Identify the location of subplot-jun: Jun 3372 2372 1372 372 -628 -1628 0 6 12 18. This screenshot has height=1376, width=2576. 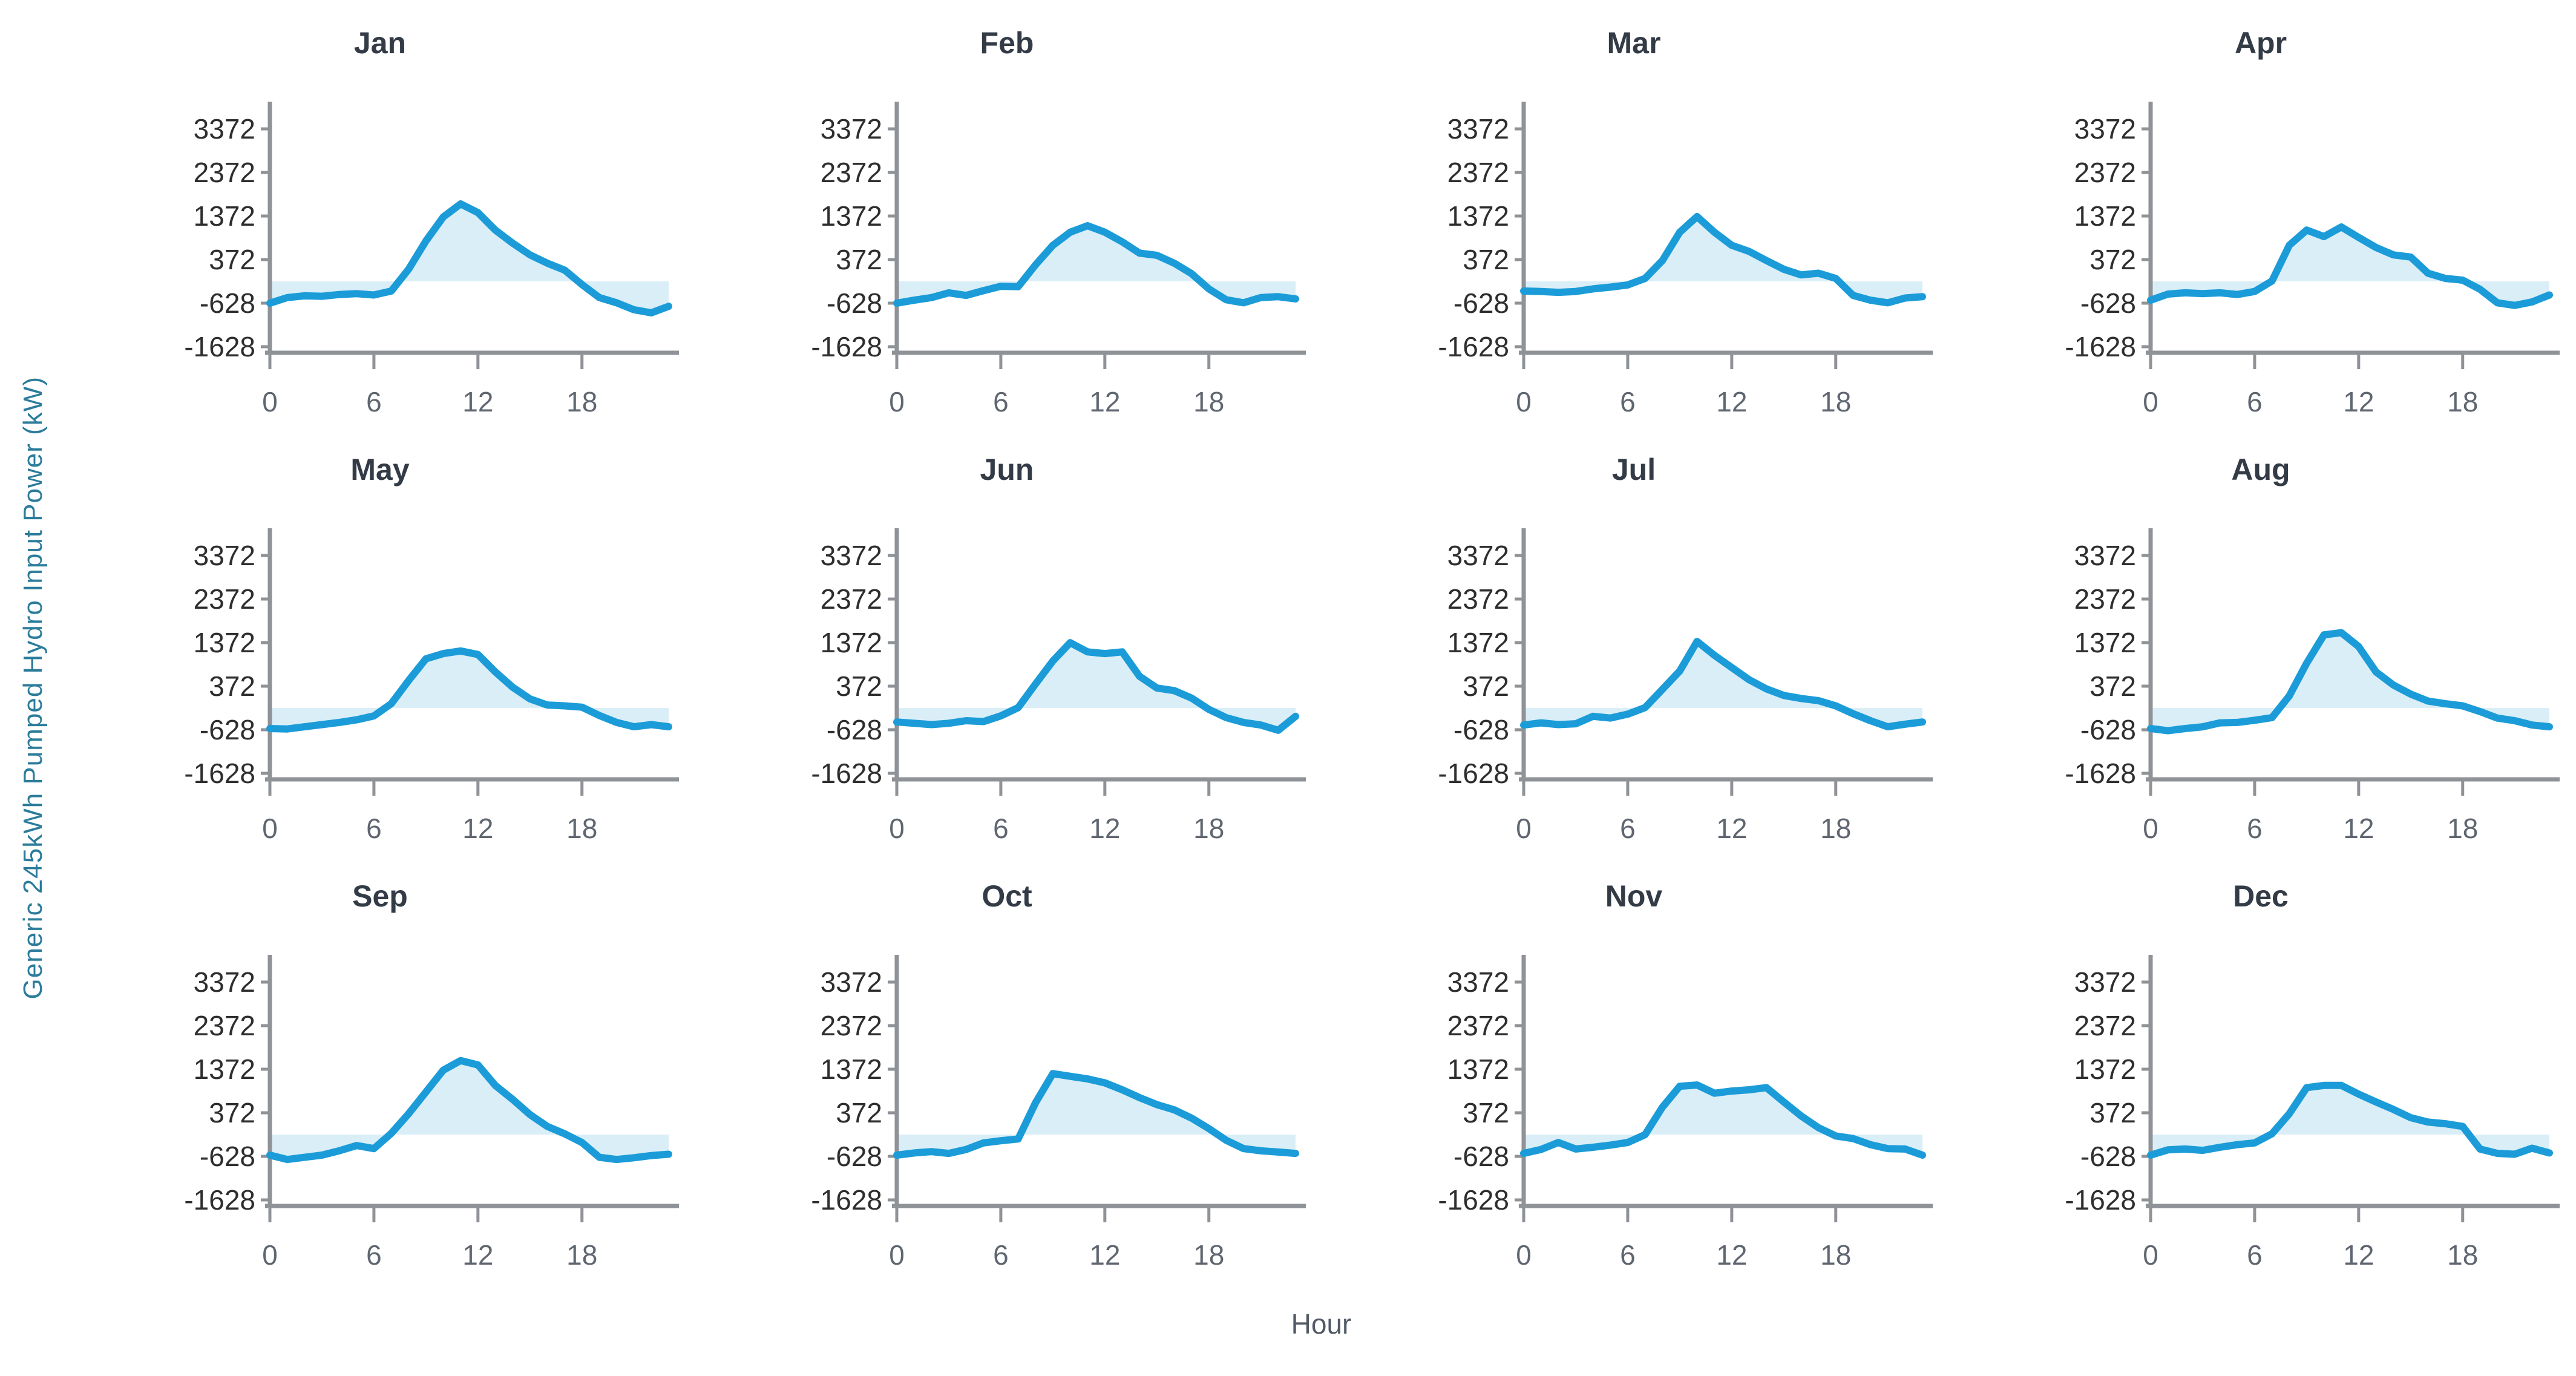
(1006, 650).